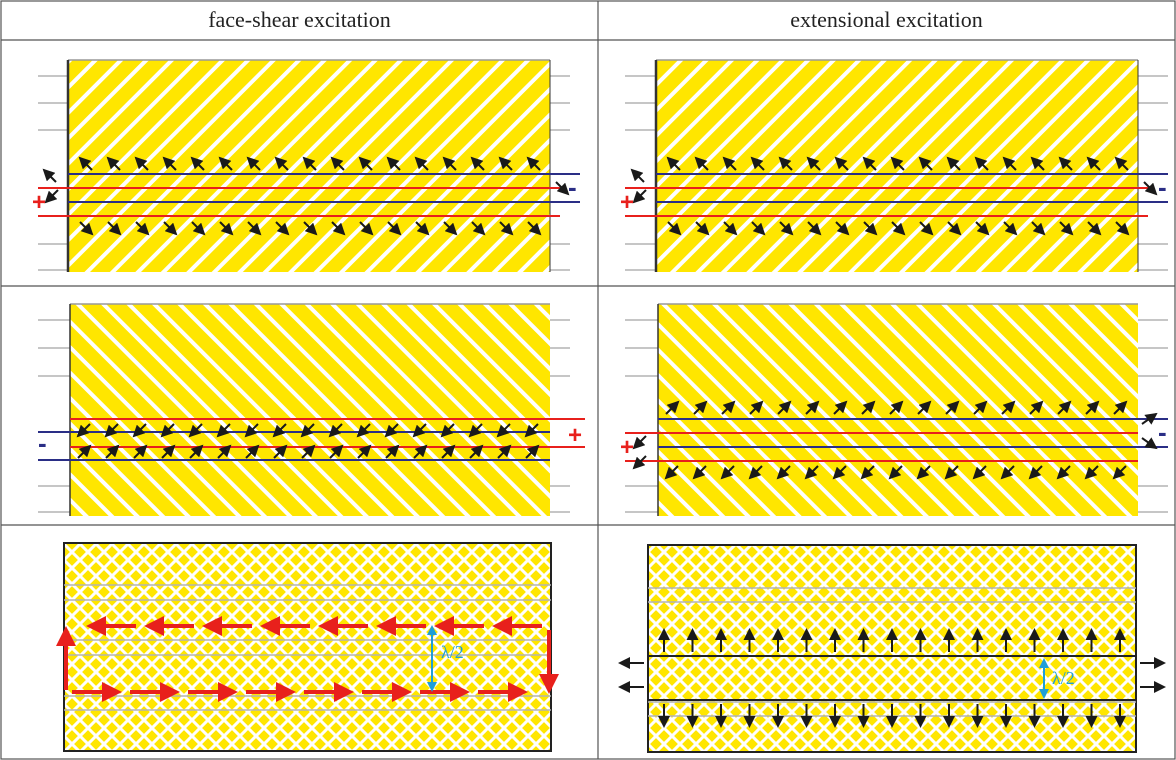 The image size is (1176, 760). I want to click on header-extensional: extensional excitation, so click(886, 19).